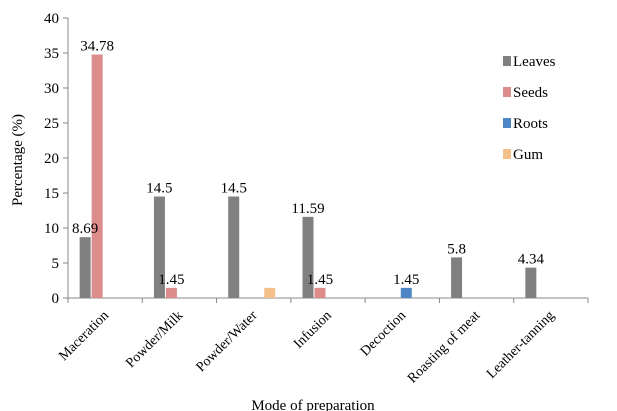 The height and width of the screenshot is (411, 617). Describe the element at coordinates (444, 347) in the screenshot. I see `x-tick-label: Roasting of meat` at that location.